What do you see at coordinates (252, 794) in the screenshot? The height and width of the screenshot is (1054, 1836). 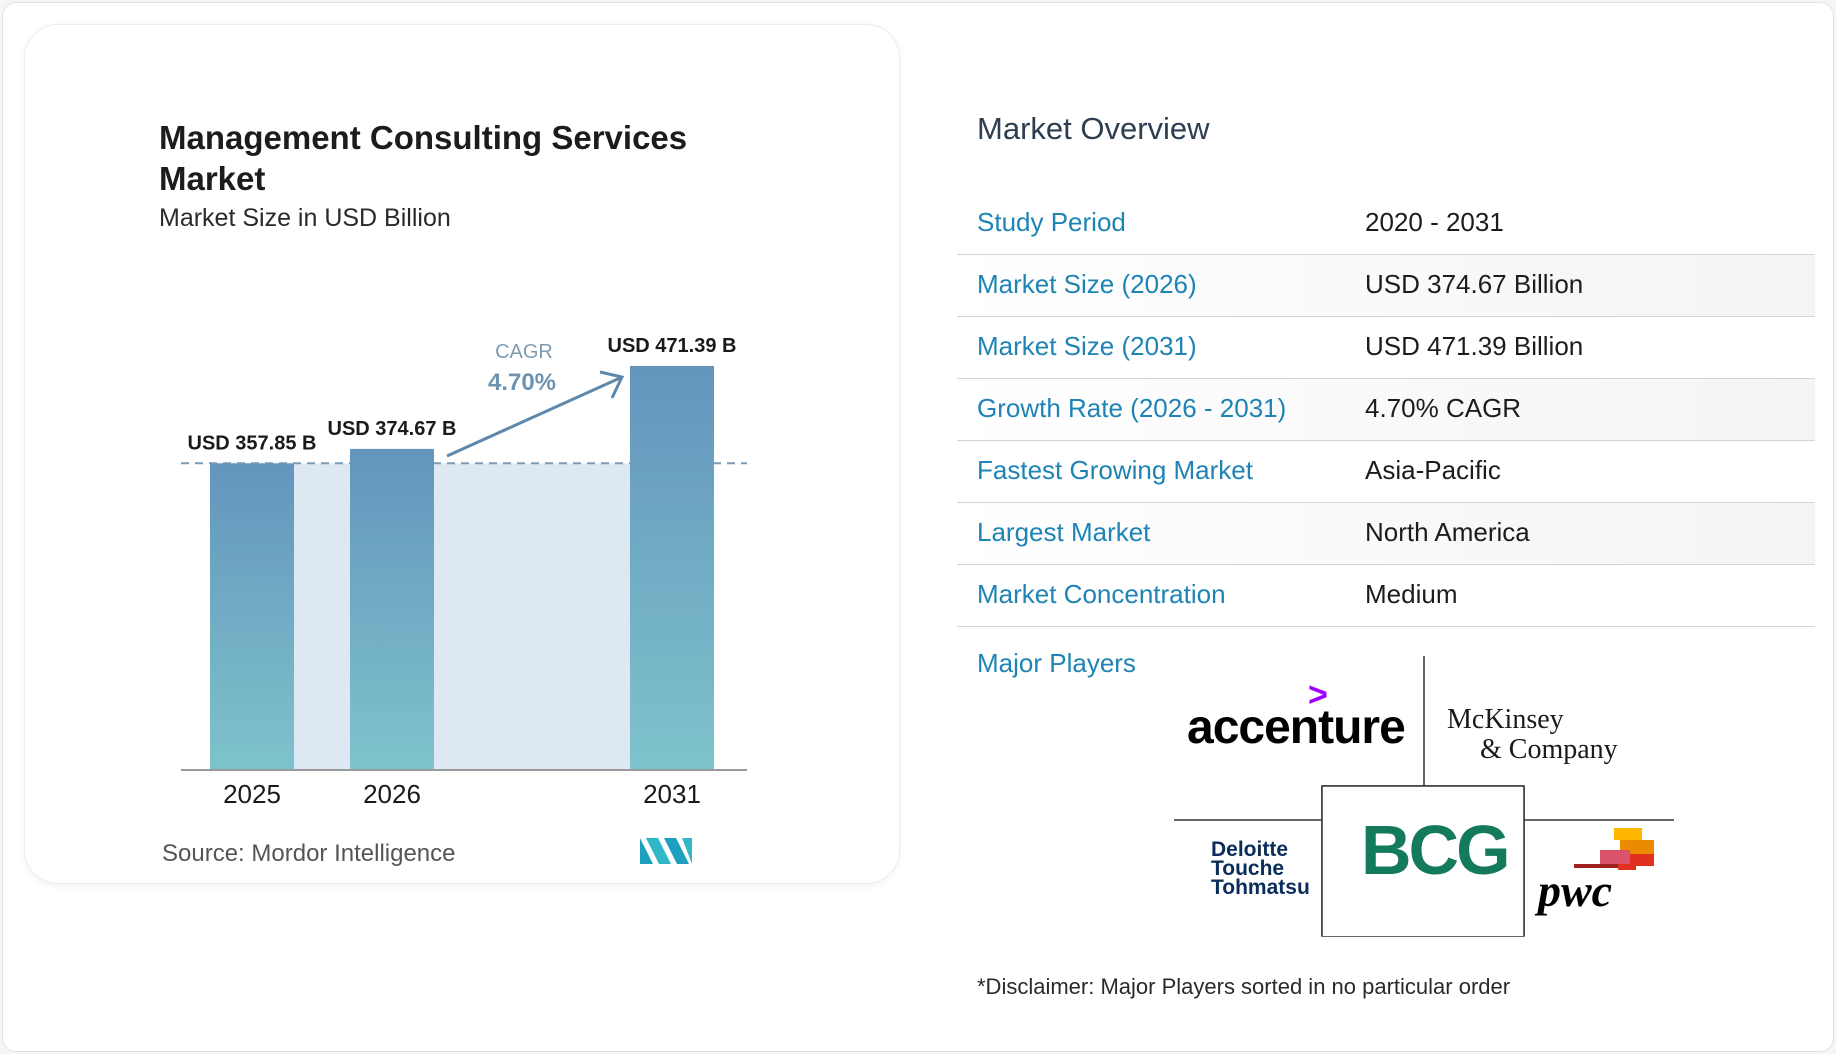 I see `x-tick-label-2025: 2025` at bounding box center [252, 794].